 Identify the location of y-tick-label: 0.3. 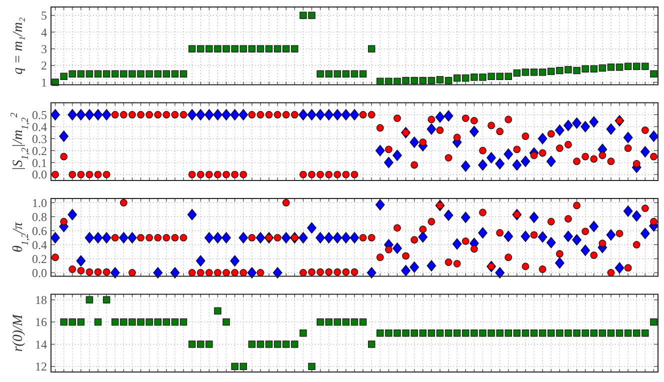
(39, 139).